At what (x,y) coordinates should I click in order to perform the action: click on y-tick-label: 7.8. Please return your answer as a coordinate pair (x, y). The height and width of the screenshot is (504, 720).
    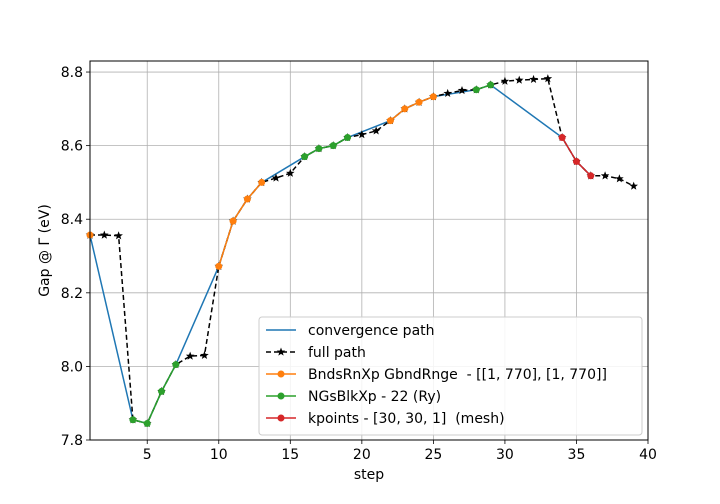
    Looking at the image, I should click on (72, 441).